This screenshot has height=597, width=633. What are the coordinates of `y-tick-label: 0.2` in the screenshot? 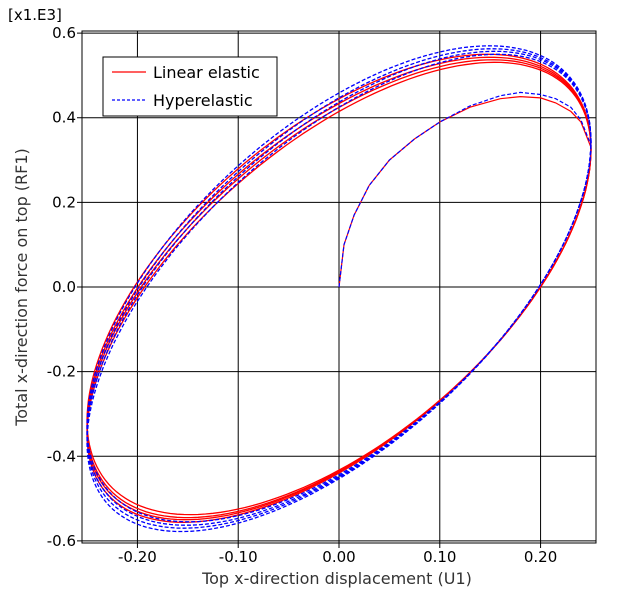 It's located at (64, 202).